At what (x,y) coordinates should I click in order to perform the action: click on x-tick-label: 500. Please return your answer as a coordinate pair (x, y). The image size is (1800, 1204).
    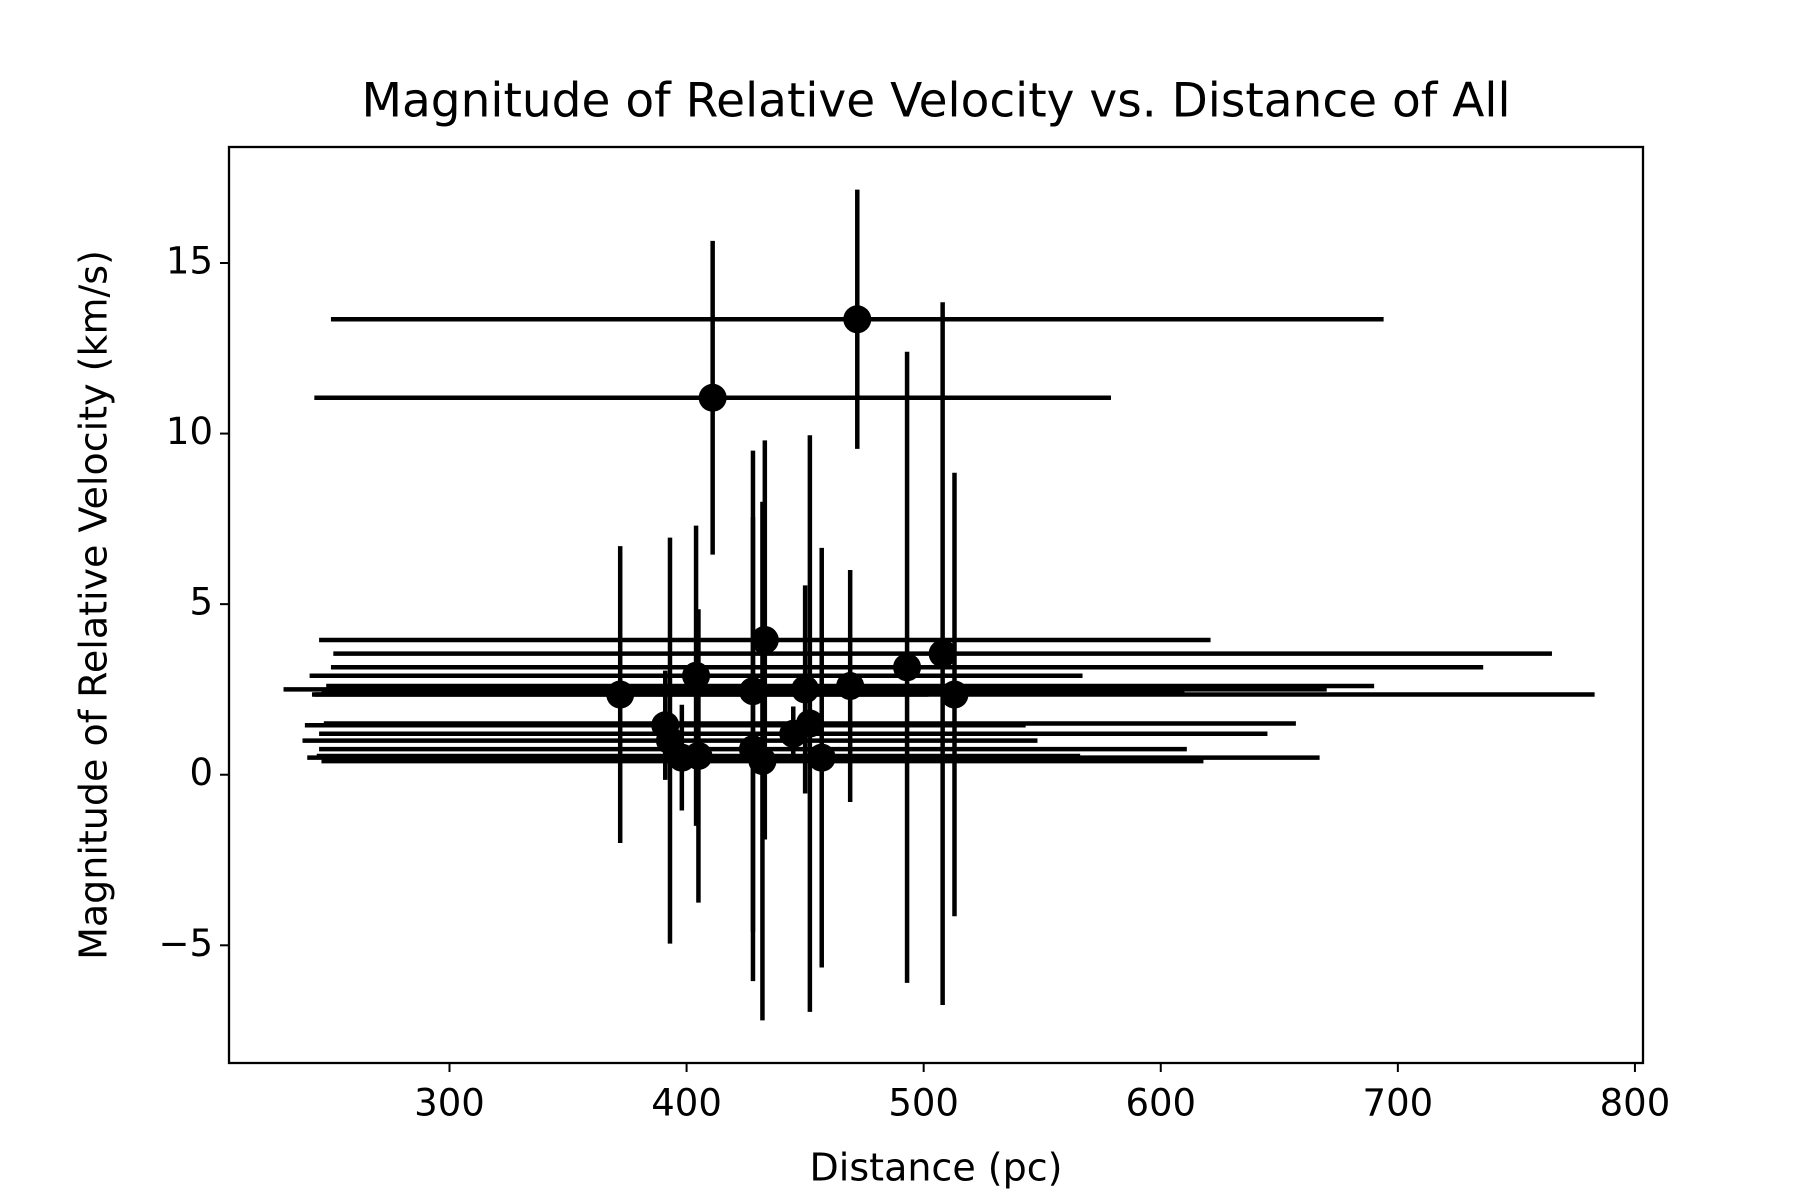
    Looking at the image, I should click on (923, 1103).